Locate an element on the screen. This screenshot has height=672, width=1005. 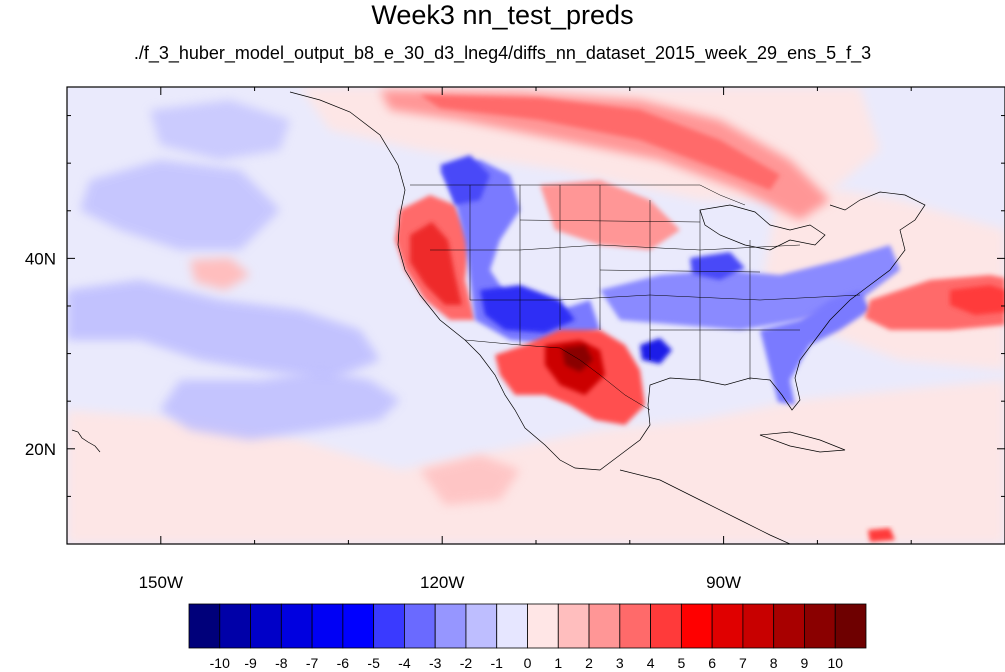
field-atlantic-red-core is located at coordinates (977, 300).